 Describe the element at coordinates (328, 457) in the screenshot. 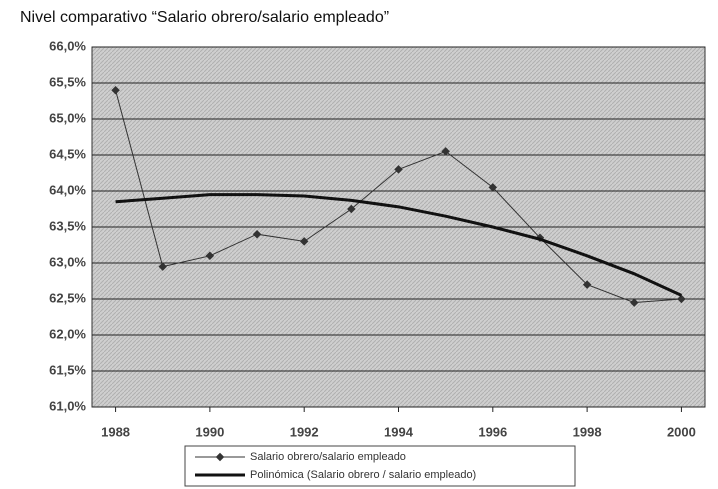

I see `legend-label: Salario obrero/salario empleado` at that location.